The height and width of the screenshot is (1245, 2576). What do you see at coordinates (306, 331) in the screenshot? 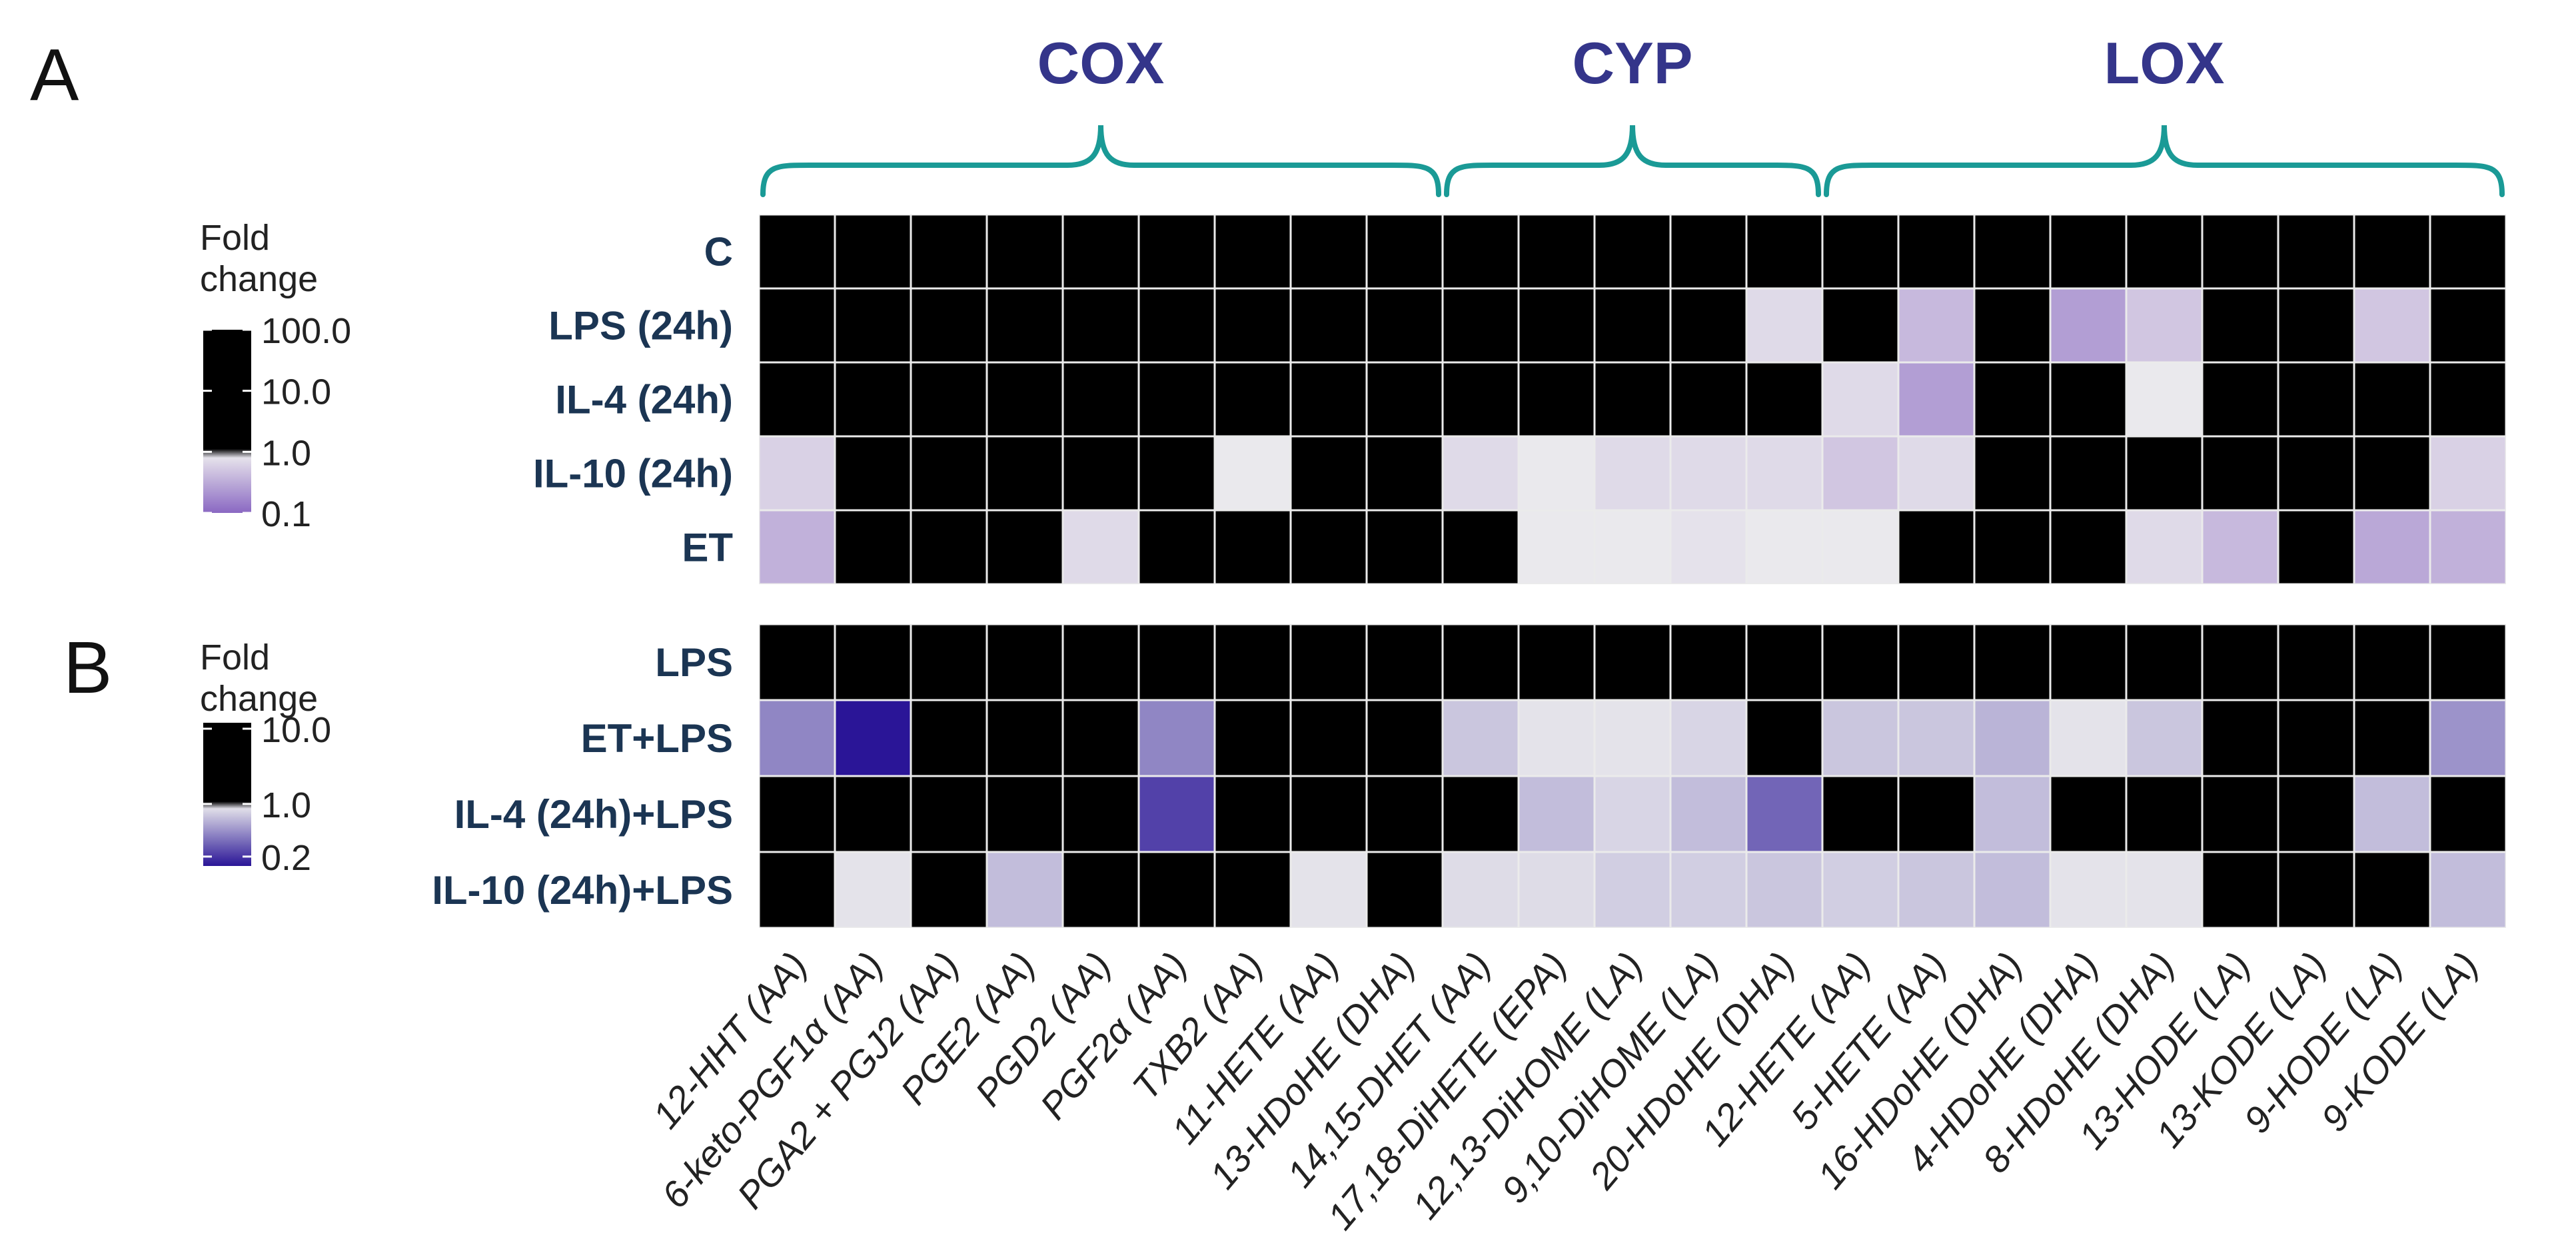
I see `legend-tick-label: 100.0` at bounding box center [306, 331].